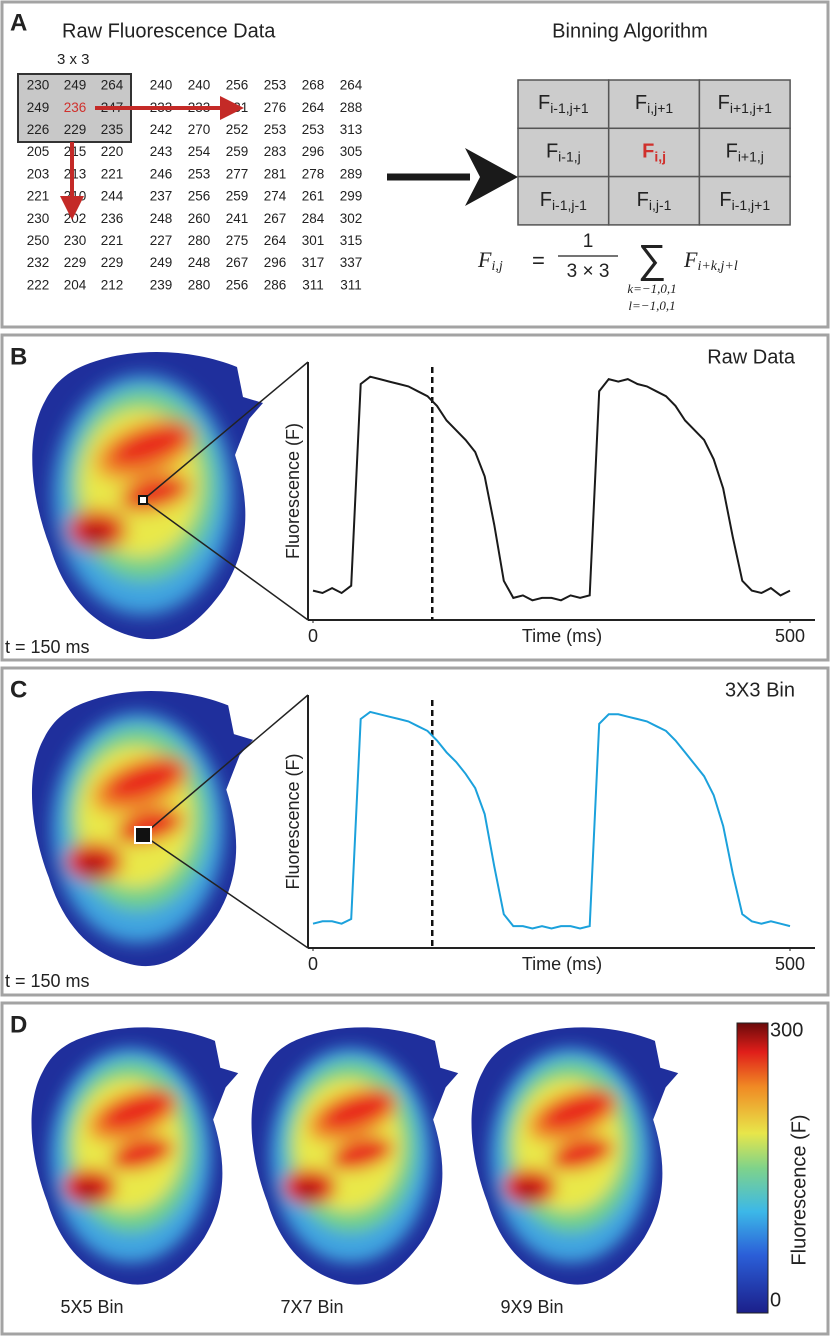  Describe the element at coordinates (237, 284) in the screenshot. I see `matrix-cell: 256` at that location.